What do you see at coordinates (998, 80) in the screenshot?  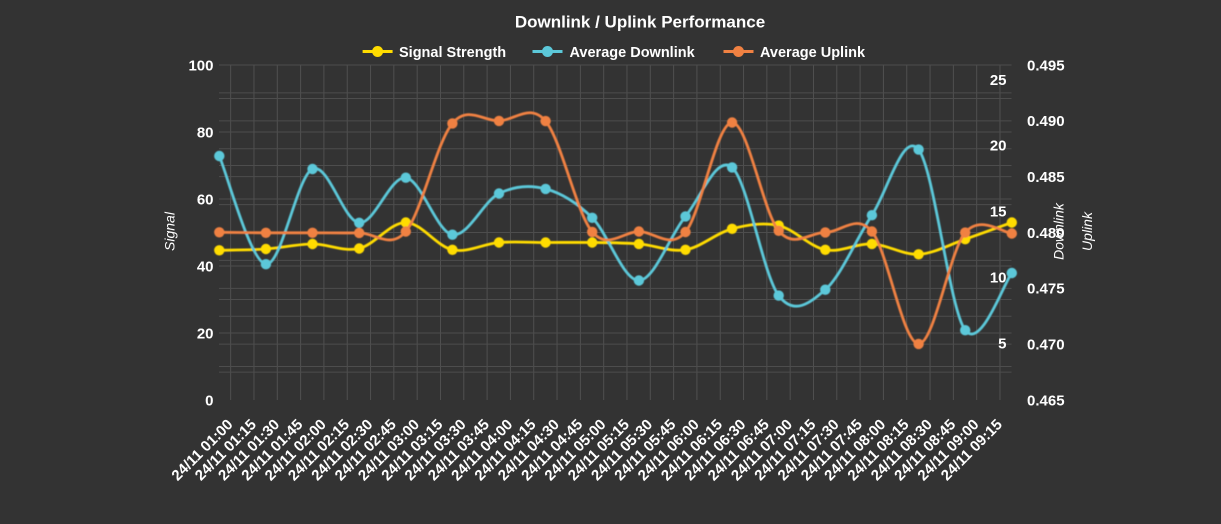 I see `svg-text: 25` at bounding box center [998, 80].